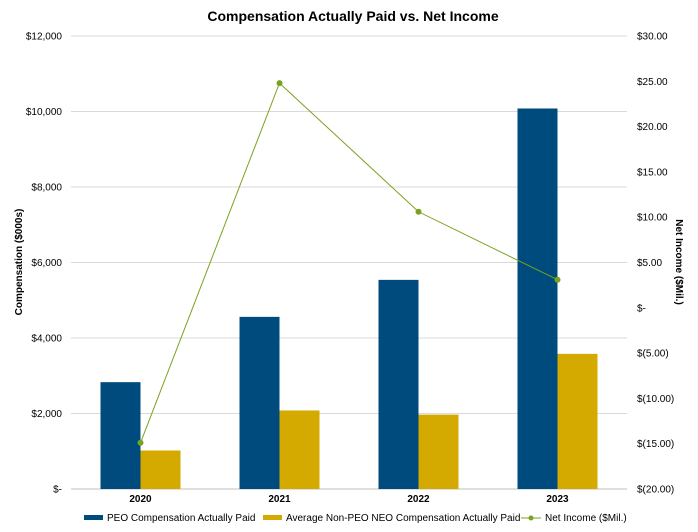 The height and width of the screenshot is (532, 698). Describe the element at coordinates (57, 490) in the screenshot. I see `y-left-tick-label: $-` at that location.